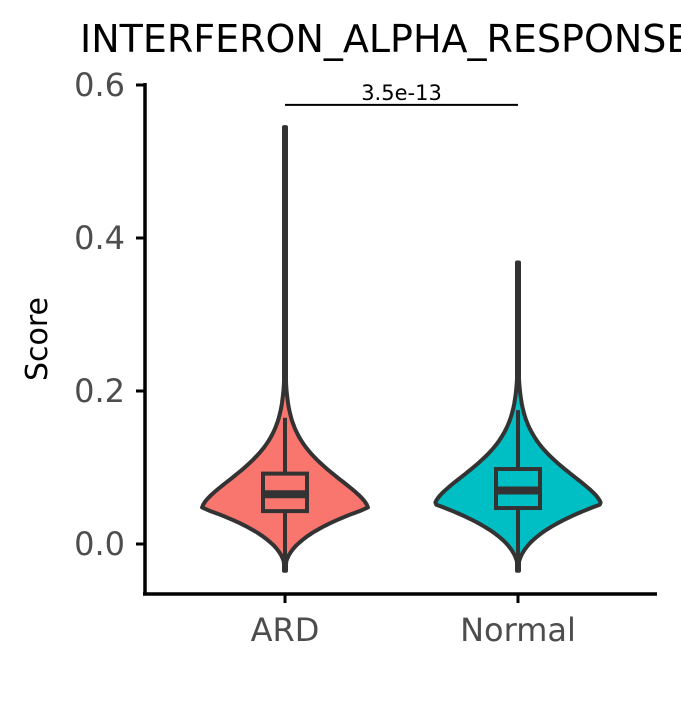 The width and height of the screenshot is (681, 714). I want to click on y-tick-label: 0.2, so click(99, 391).